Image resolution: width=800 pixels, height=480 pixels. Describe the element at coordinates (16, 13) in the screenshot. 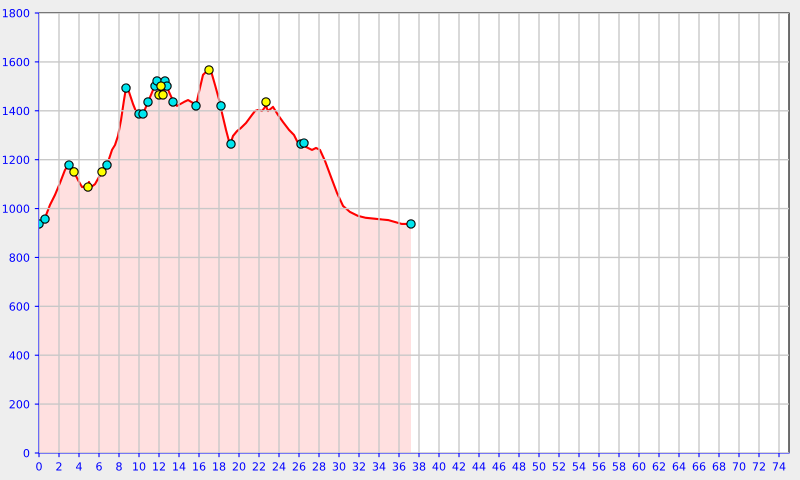

I see `y-tick-label: 1800` at that location.